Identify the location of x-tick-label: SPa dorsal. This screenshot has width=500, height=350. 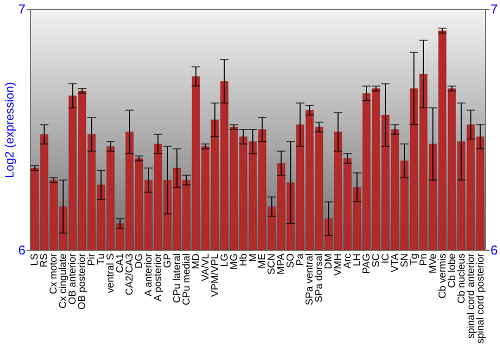
(320, 278).